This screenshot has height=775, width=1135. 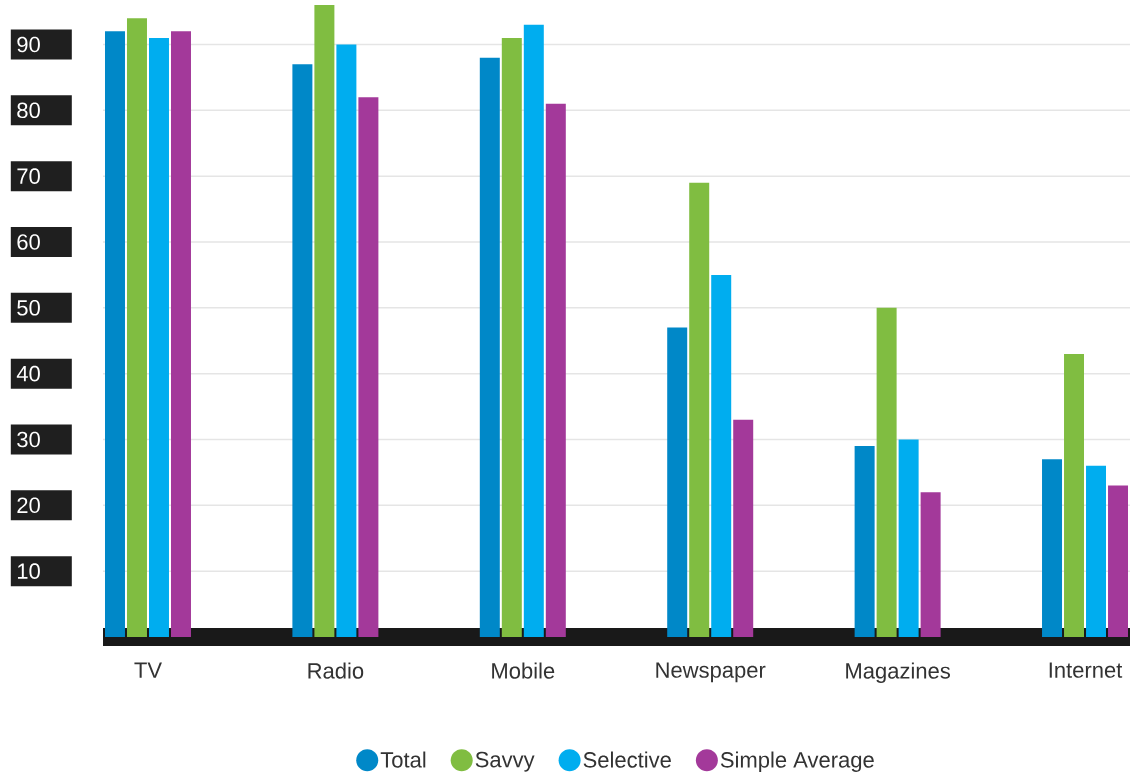 What do you see at coordinates (28, 571) in the screenshot?
I see `y-tick-label: 10` at bounding box center [28, 571].